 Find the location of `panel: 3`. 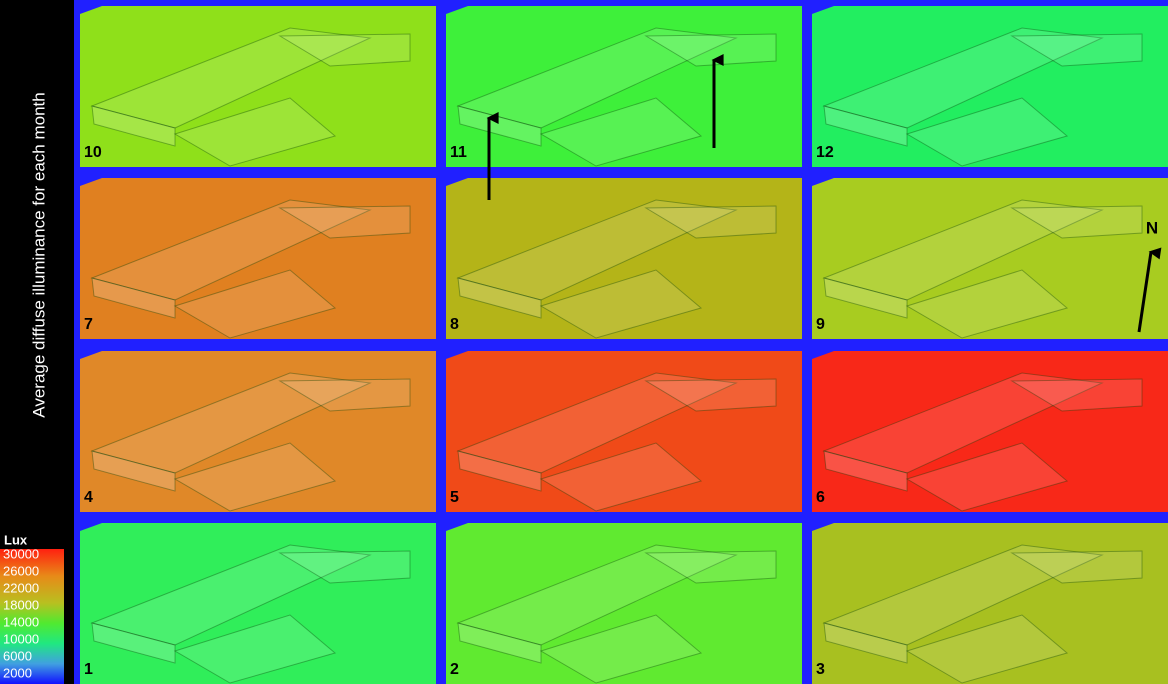

panel: 3 is located at coordinates (990, 603).